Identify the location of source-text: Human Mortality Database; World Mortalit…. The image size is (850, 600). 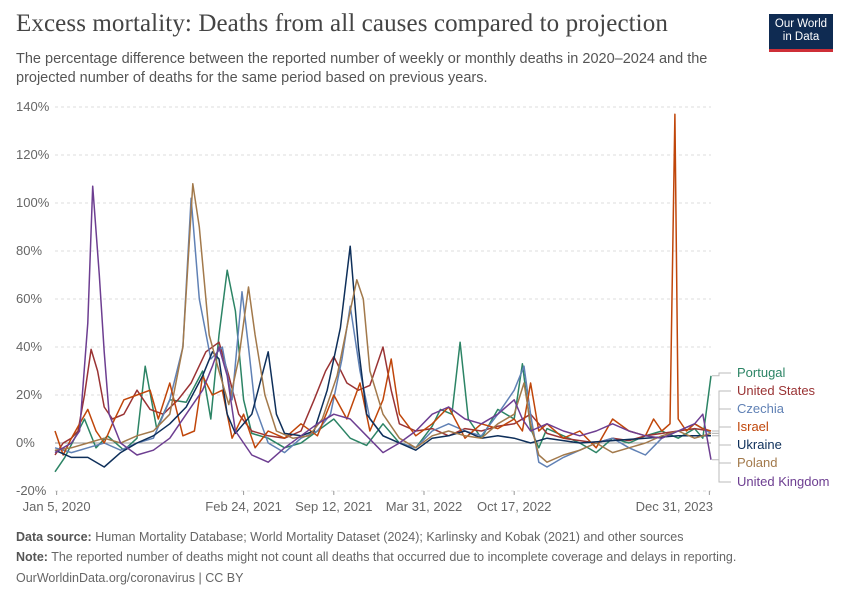
(389, 537).